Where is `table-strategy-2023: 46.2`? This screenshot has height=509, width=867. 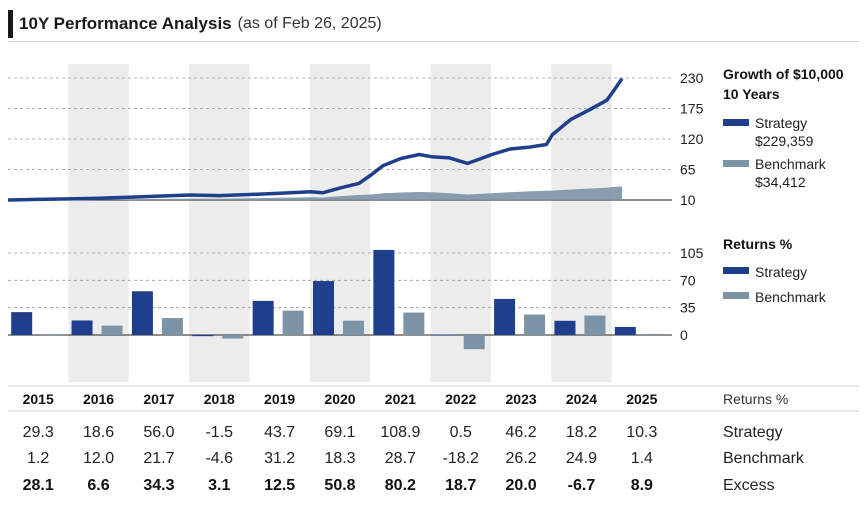 table-strategy-2023: 46.2 is located at coordinates (521, 432).